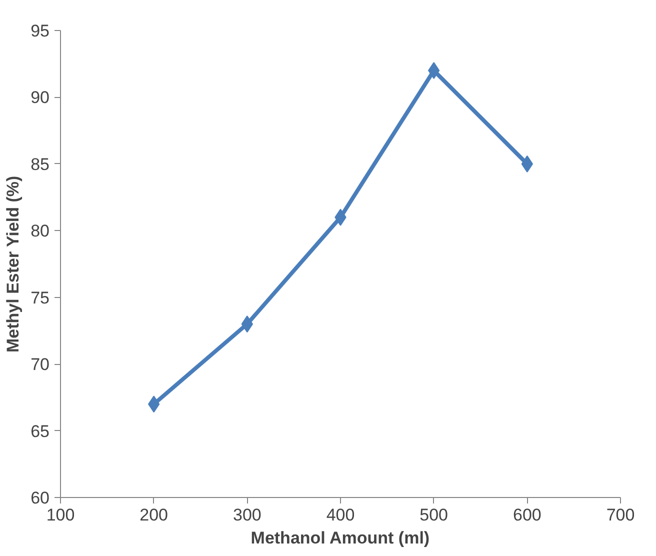 The width and height of the screenshot is (656, 556). I want to click on x-tick-label: 700, so click(620, 515).